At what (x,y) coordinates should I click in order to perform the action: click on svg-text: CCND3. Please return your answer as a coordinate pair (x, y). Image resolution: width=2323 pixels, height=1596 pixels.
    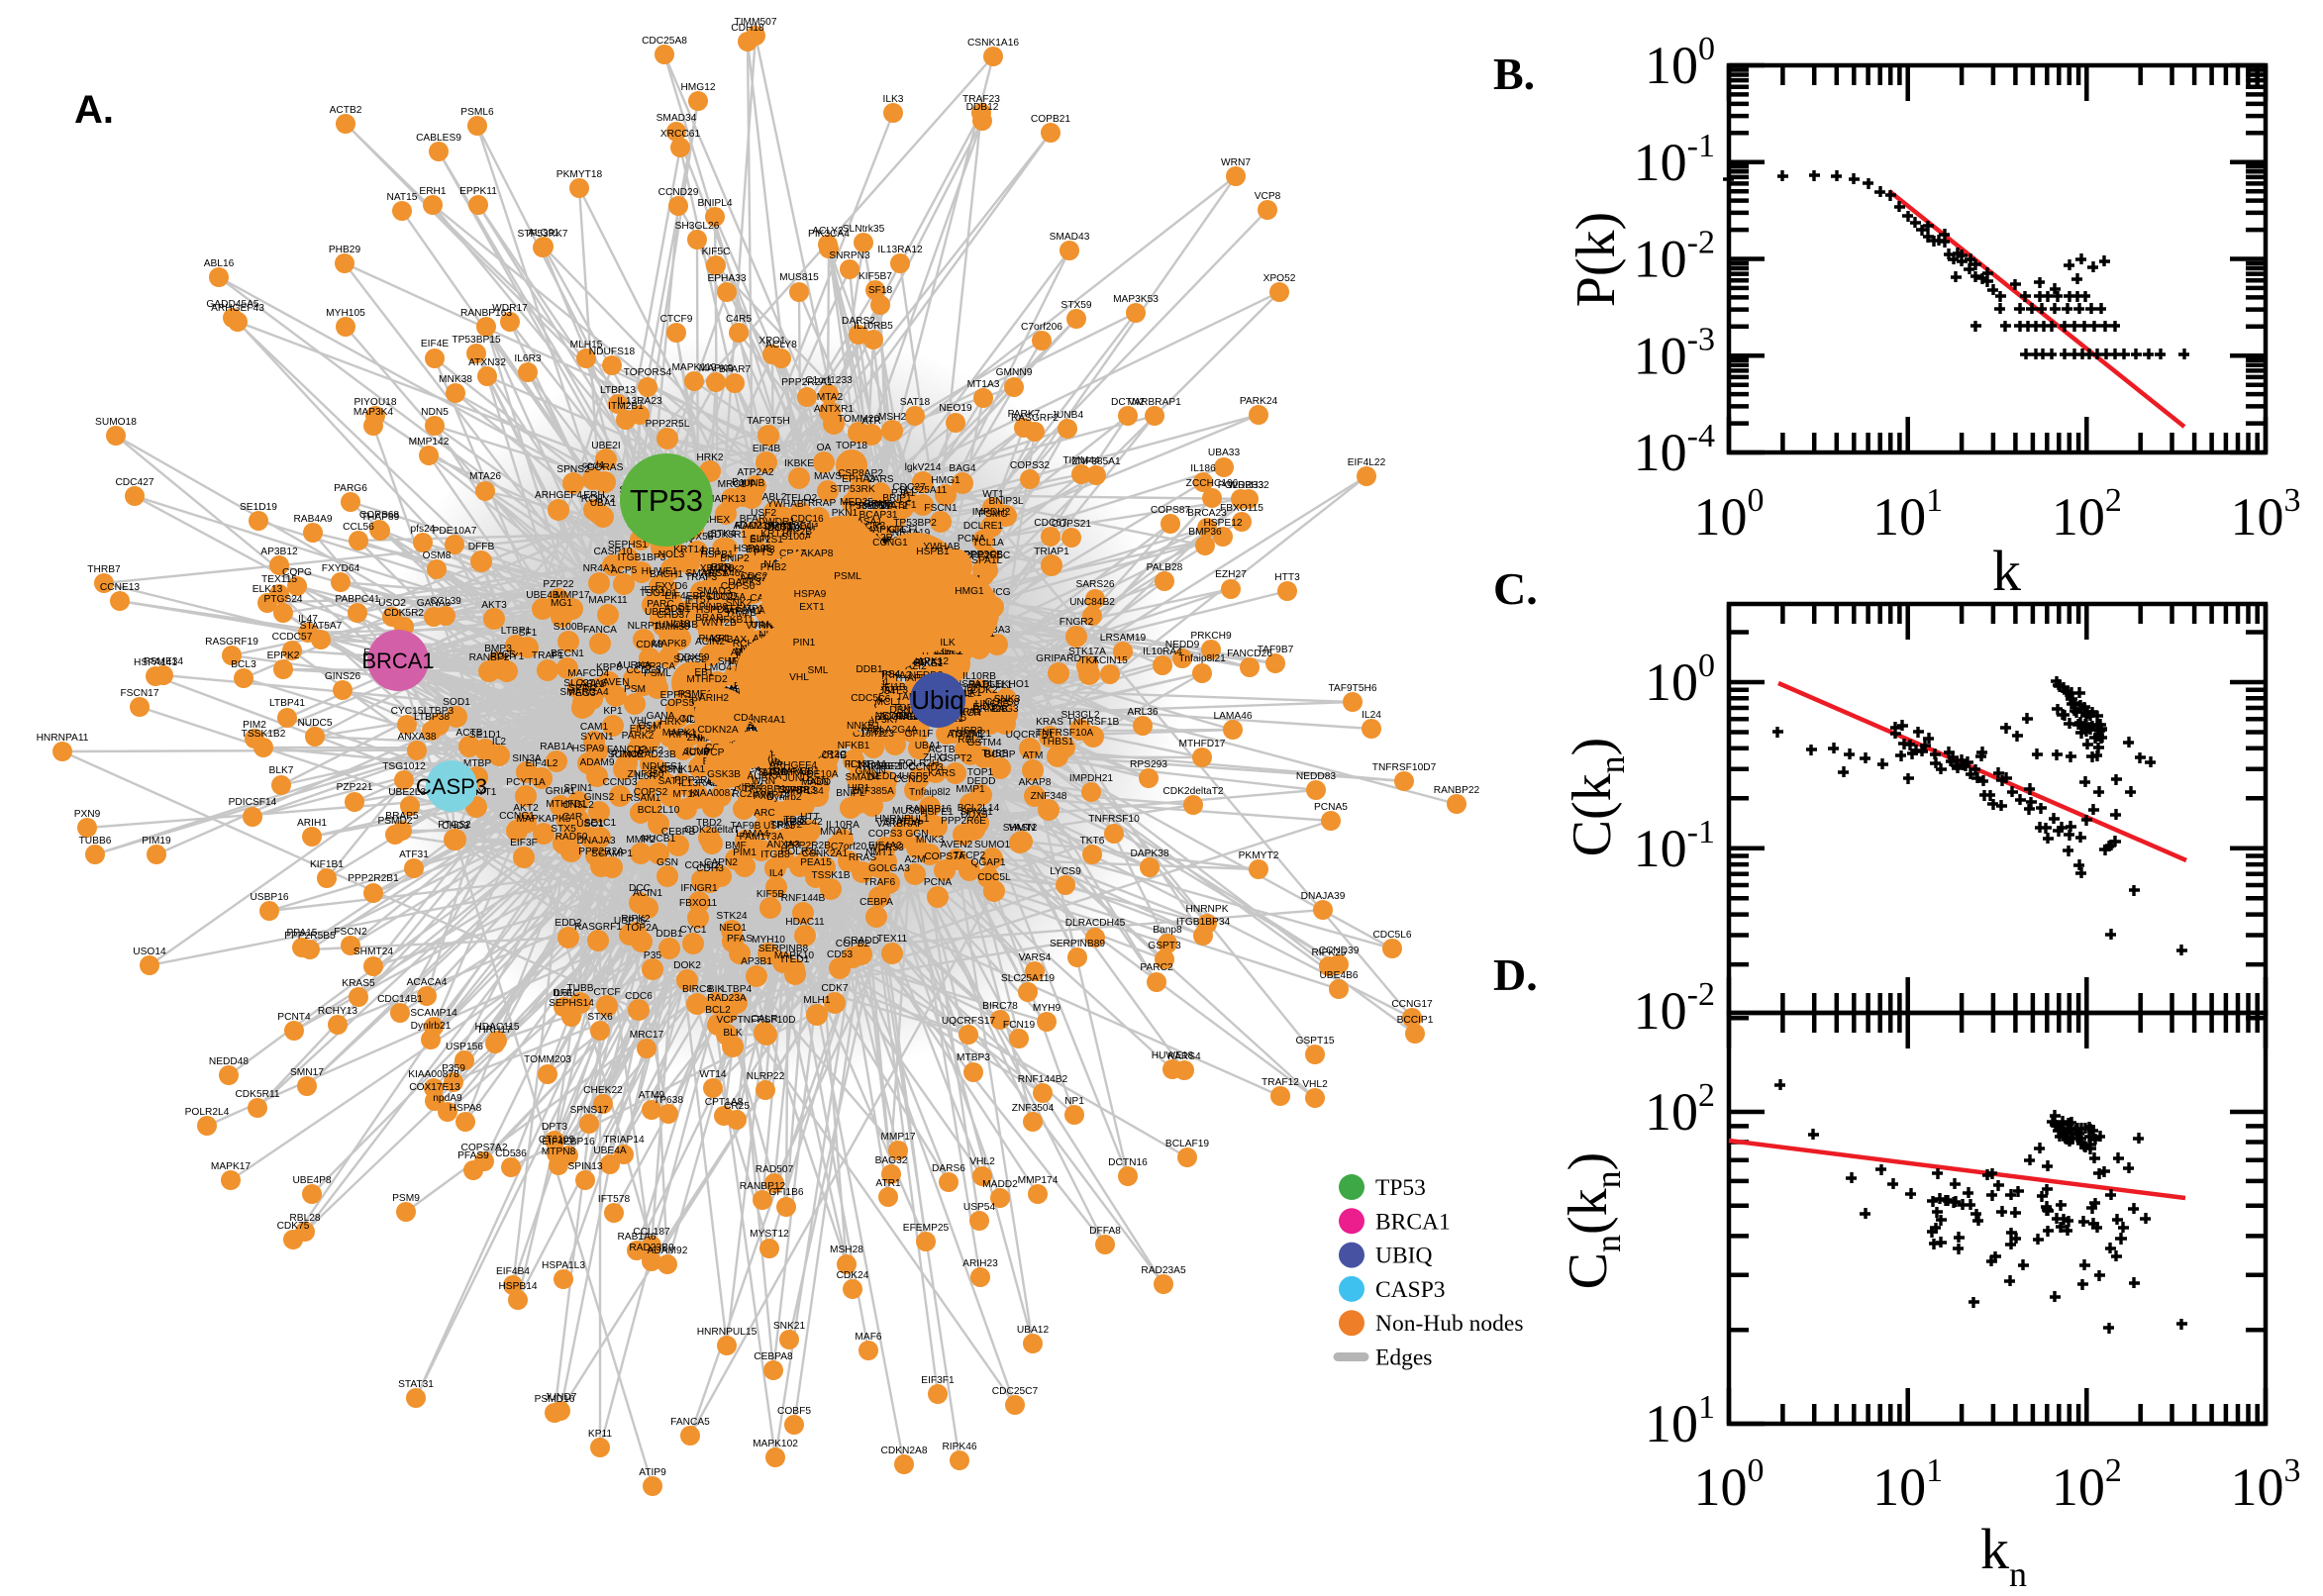
    Looking at the image, I should click on (620, 782).